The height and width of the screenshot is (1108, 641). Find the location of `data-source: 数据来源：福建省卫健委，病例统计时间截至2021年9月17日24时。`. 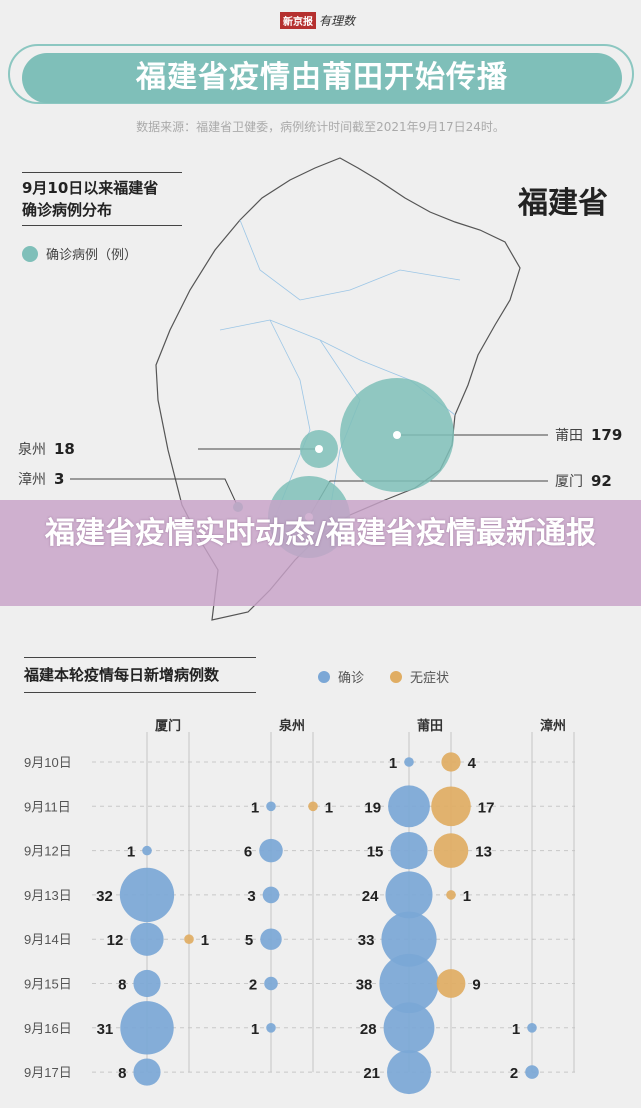

data-source: 数据来源：福建省卫健委，病例统计时间截至2021年9月17日24时。 is located at coordinates (320, 127).